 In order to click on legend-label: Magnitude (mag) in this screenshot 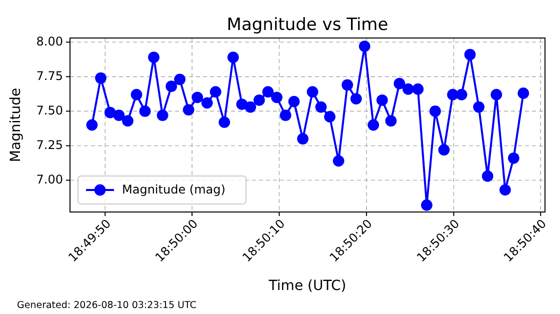, I will do `click(174, 189)`.